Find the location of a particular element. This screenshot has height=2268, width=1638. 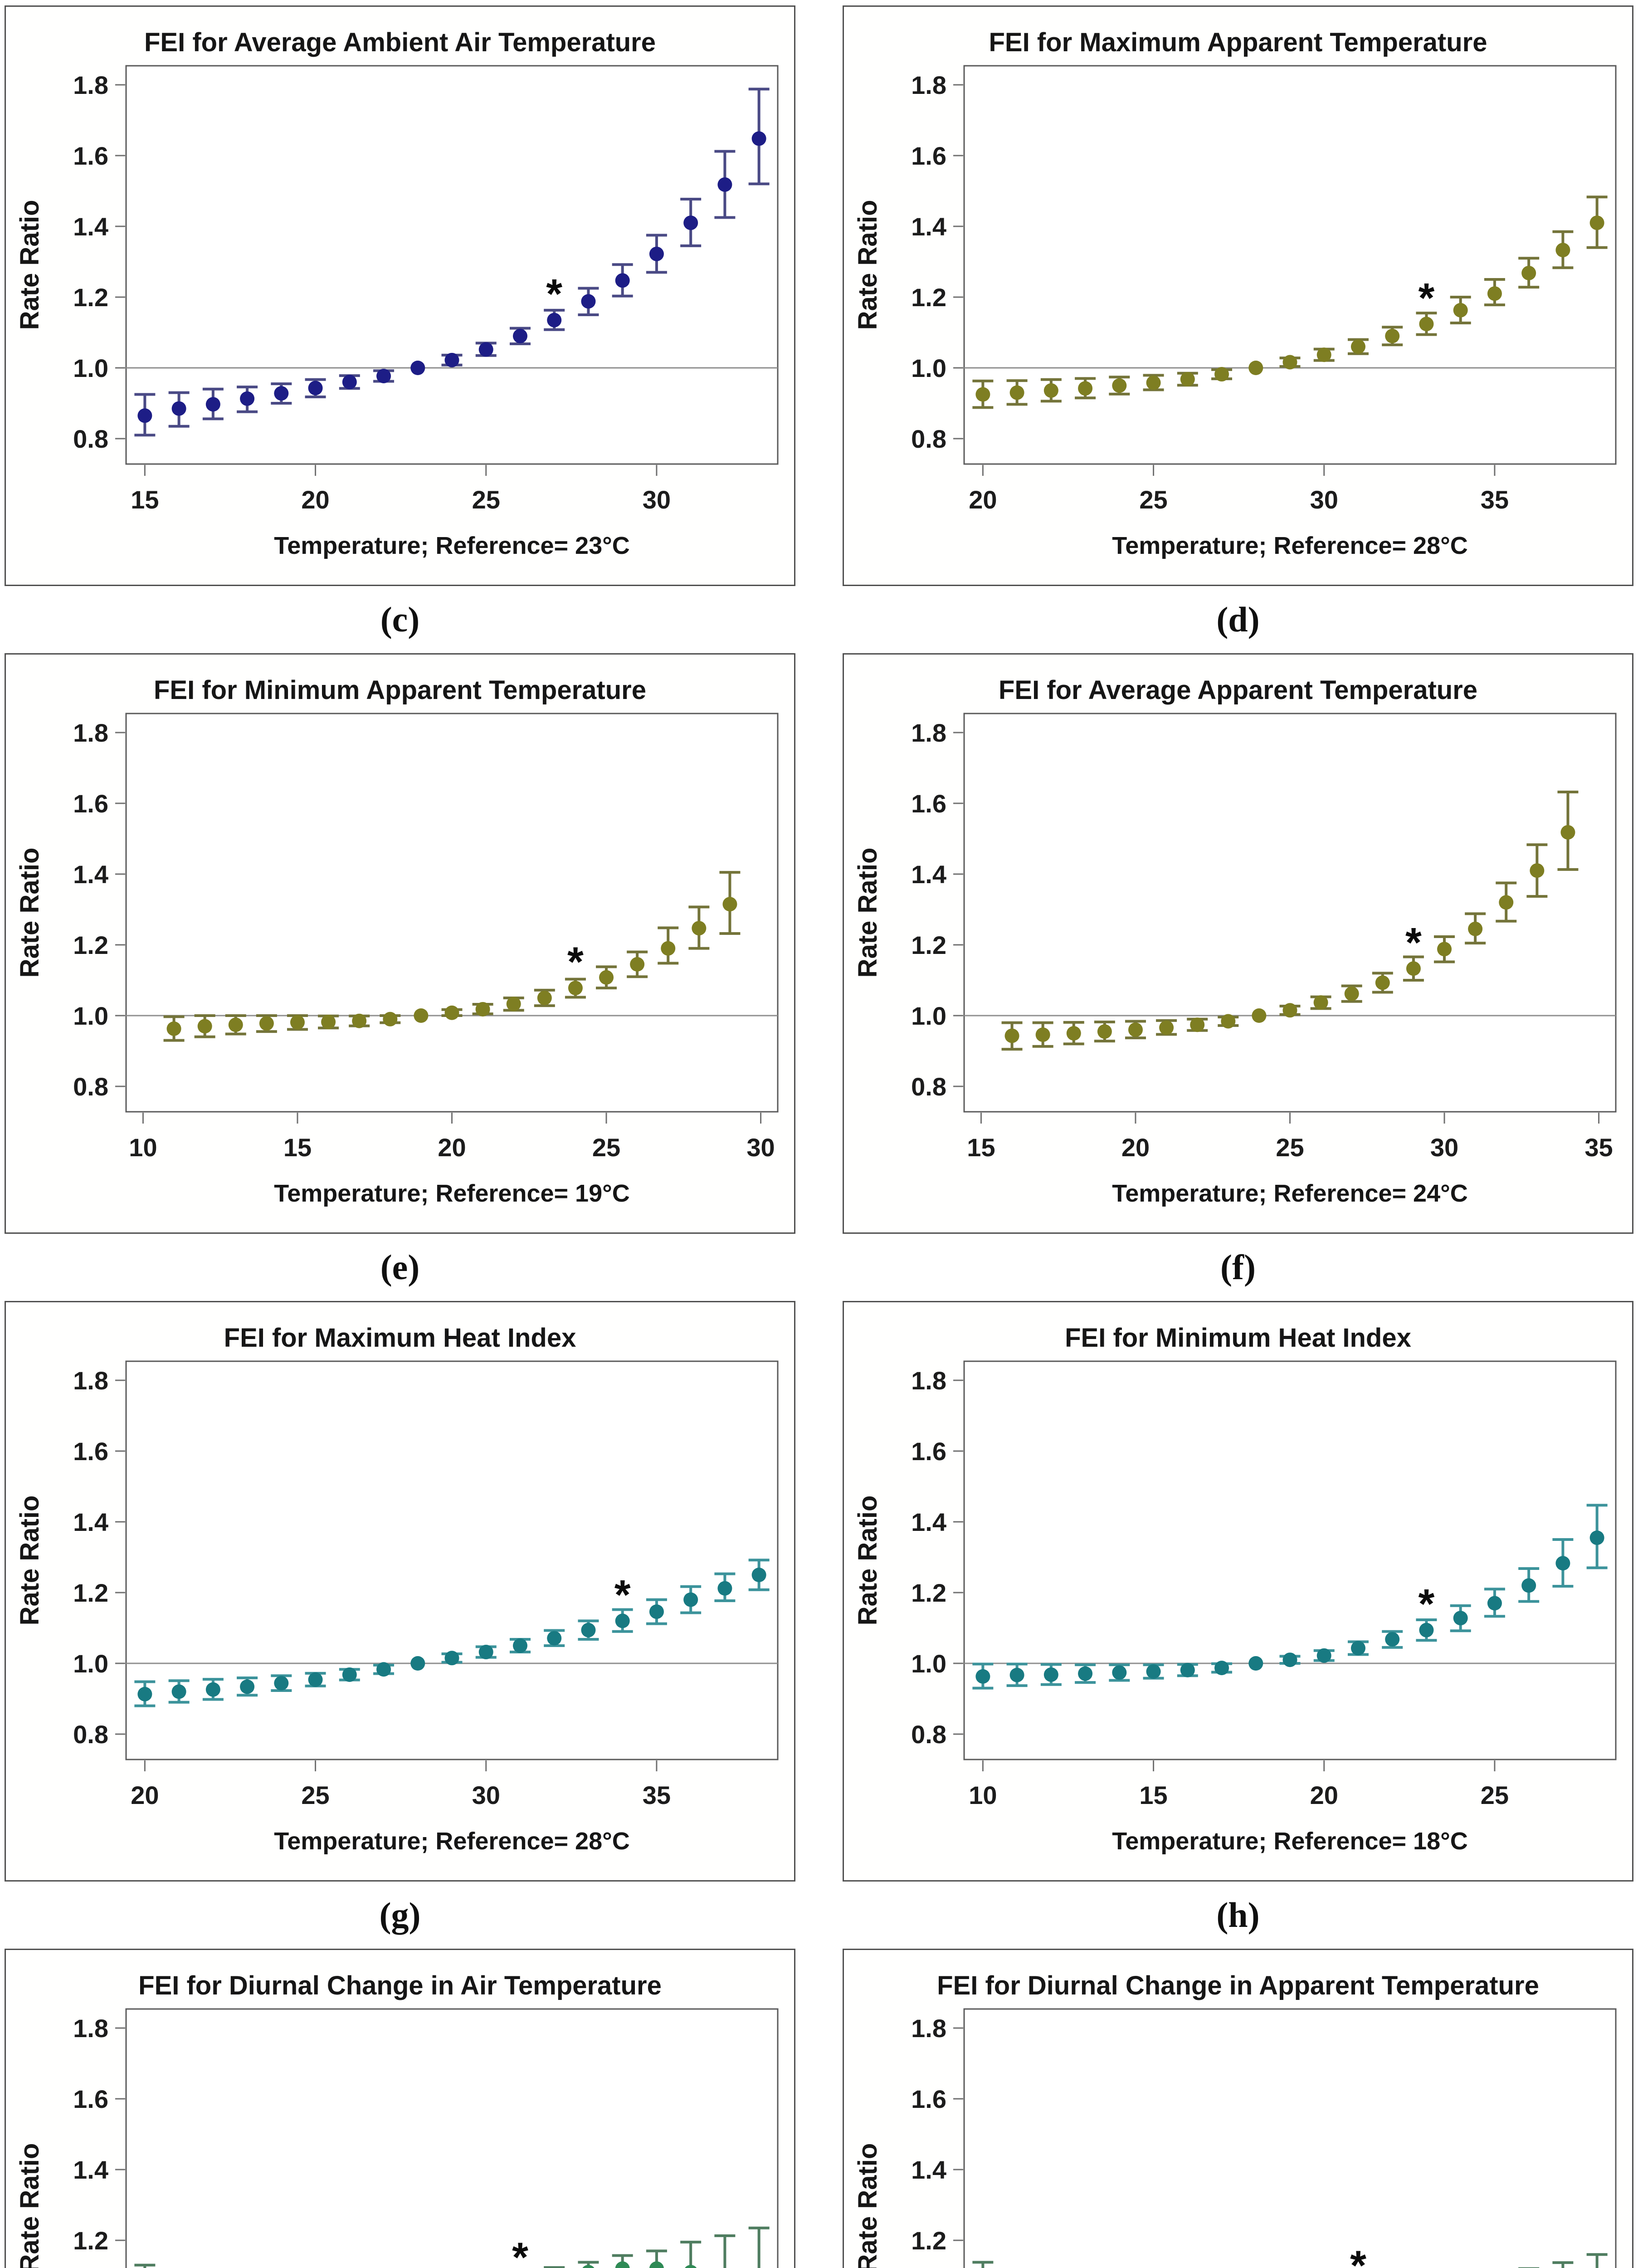

chart-caption: (e) is located at coordinates (400, 1267).